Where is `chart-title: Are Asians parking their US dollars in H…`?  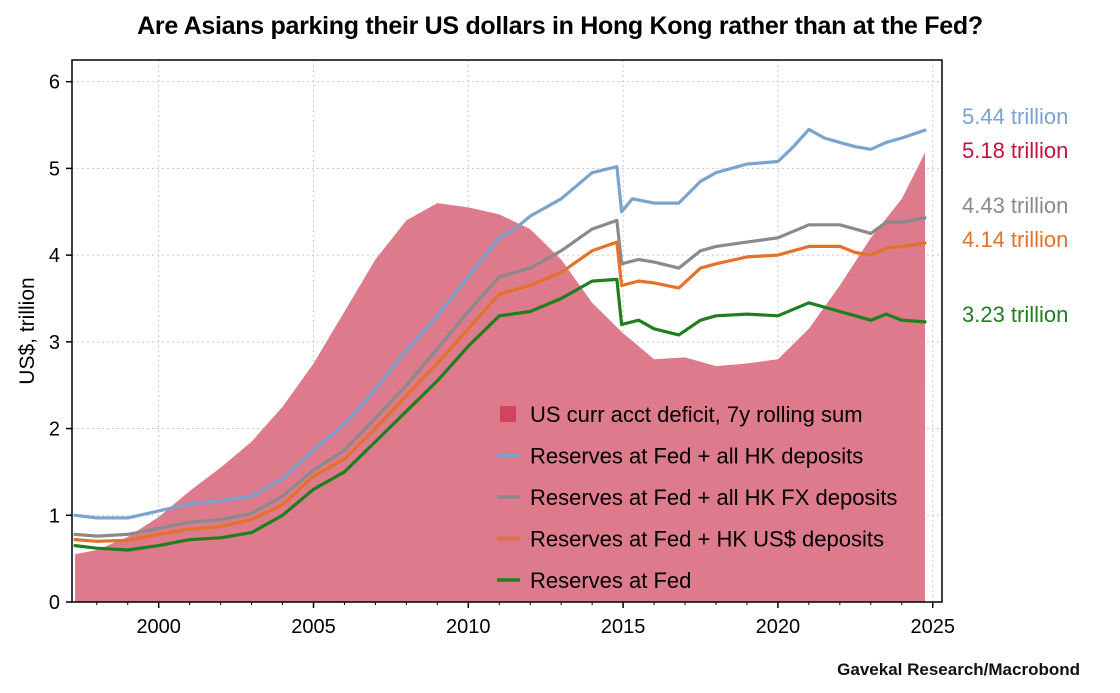 chart-title: Are Asians parking their US dollars in H… is located at coordinates (560, 26).